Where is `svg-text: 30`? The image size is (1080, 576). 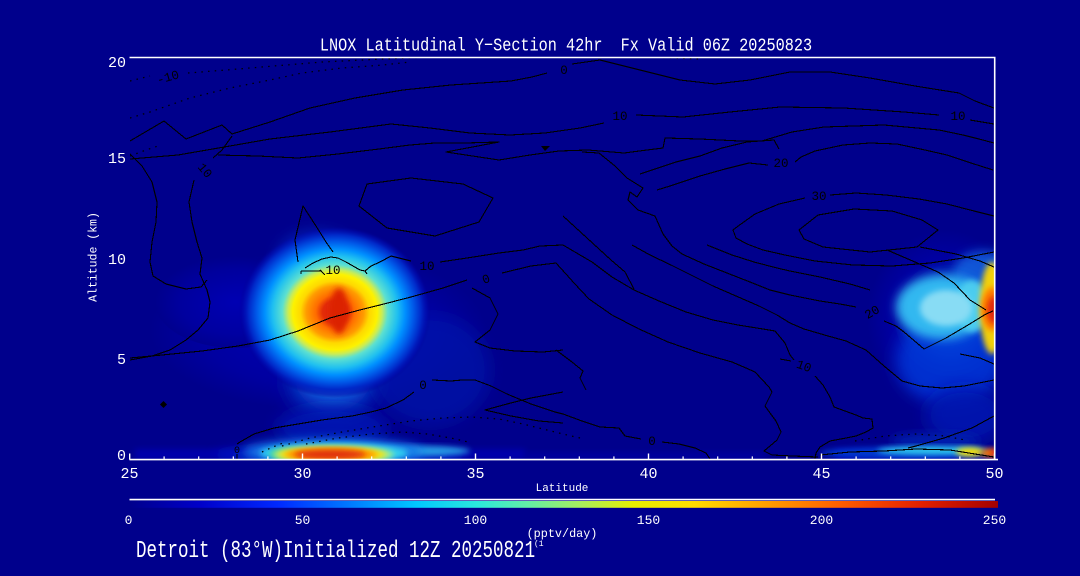 svg-text: 30 is located at coordinates (818, 197).